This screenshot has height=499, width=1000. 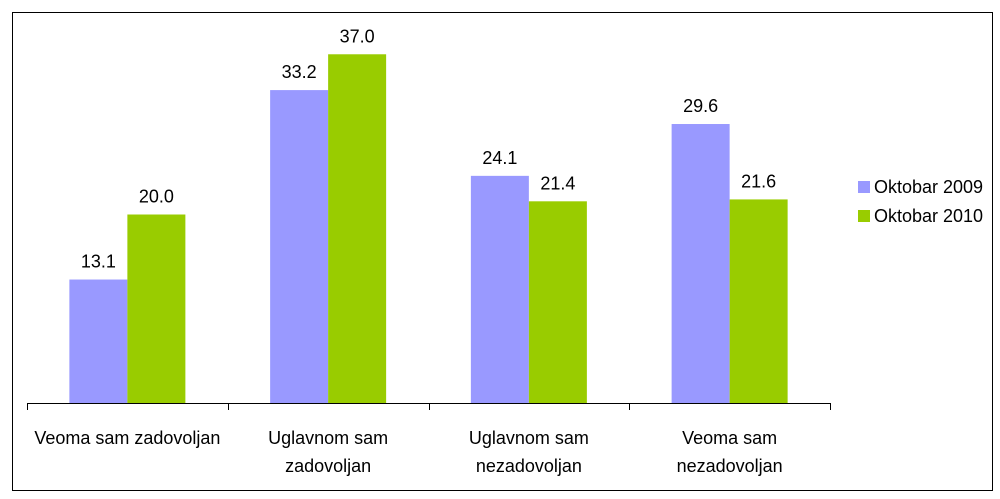 I want to click on legend-label: Oktobar 2010, so click(x=928, y=216).